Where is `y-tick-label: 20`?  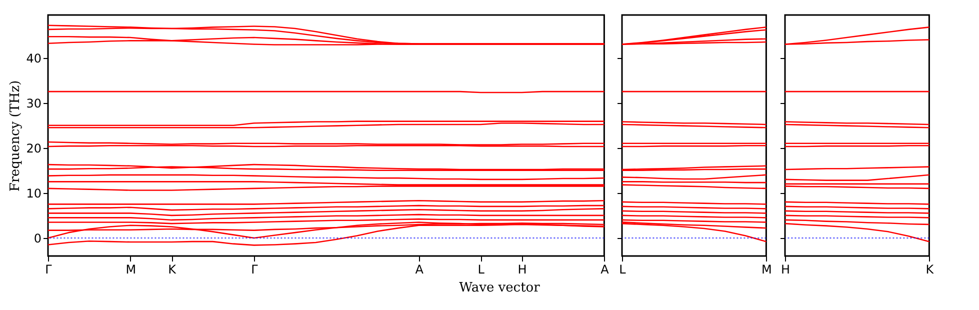 y-tick-label: 20 is located at coordinates (34, 148).